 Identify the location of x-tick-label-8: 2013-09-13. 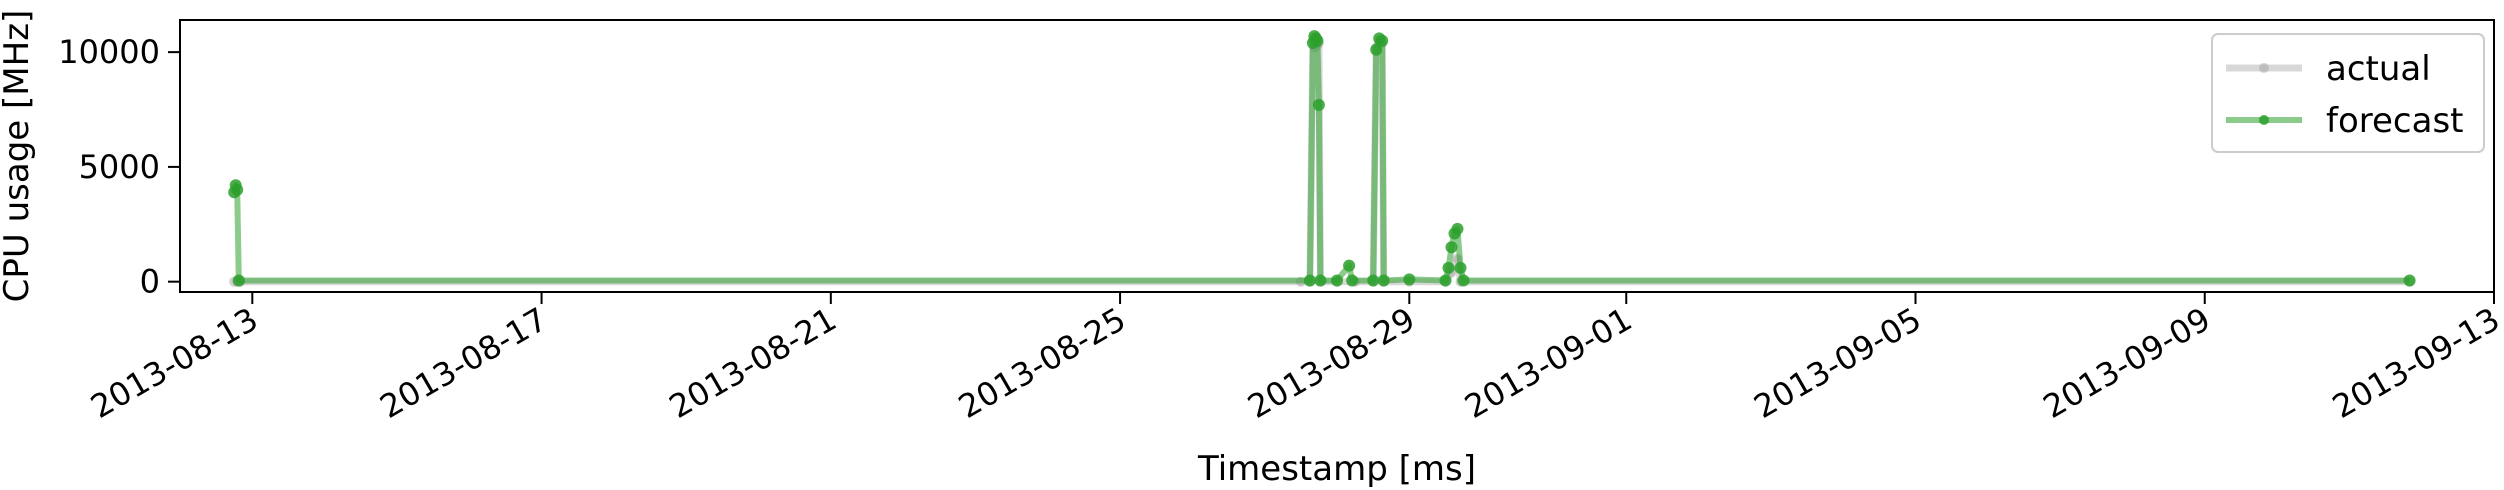
(2415, 363).